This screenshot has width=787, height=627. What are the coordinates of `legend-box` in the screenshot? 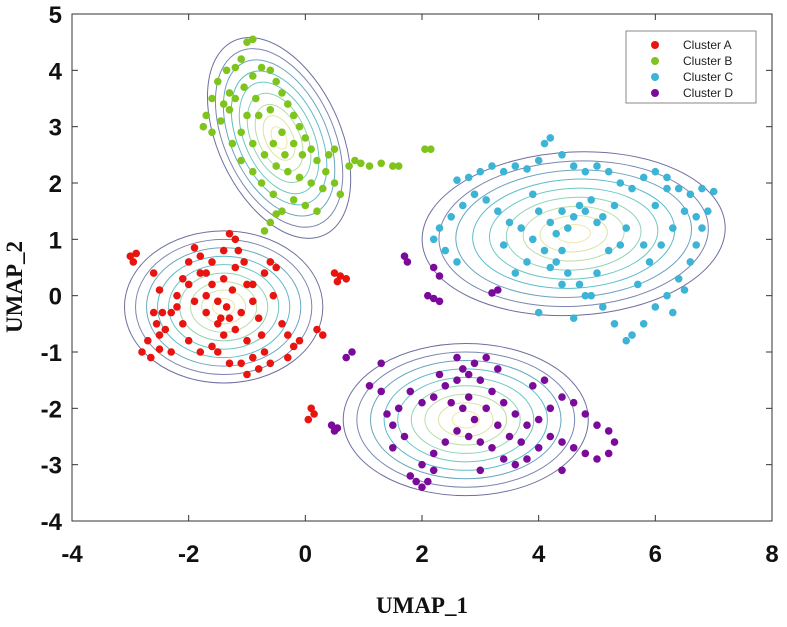 It's located at (691, 67).